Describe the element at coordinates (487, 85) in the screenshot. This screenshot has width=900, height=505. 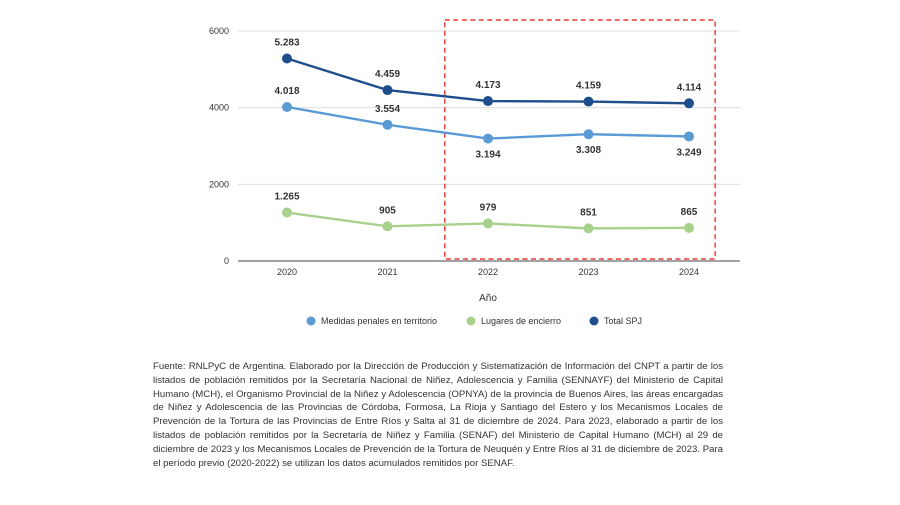
I see `data-label: 4.173` at that location.